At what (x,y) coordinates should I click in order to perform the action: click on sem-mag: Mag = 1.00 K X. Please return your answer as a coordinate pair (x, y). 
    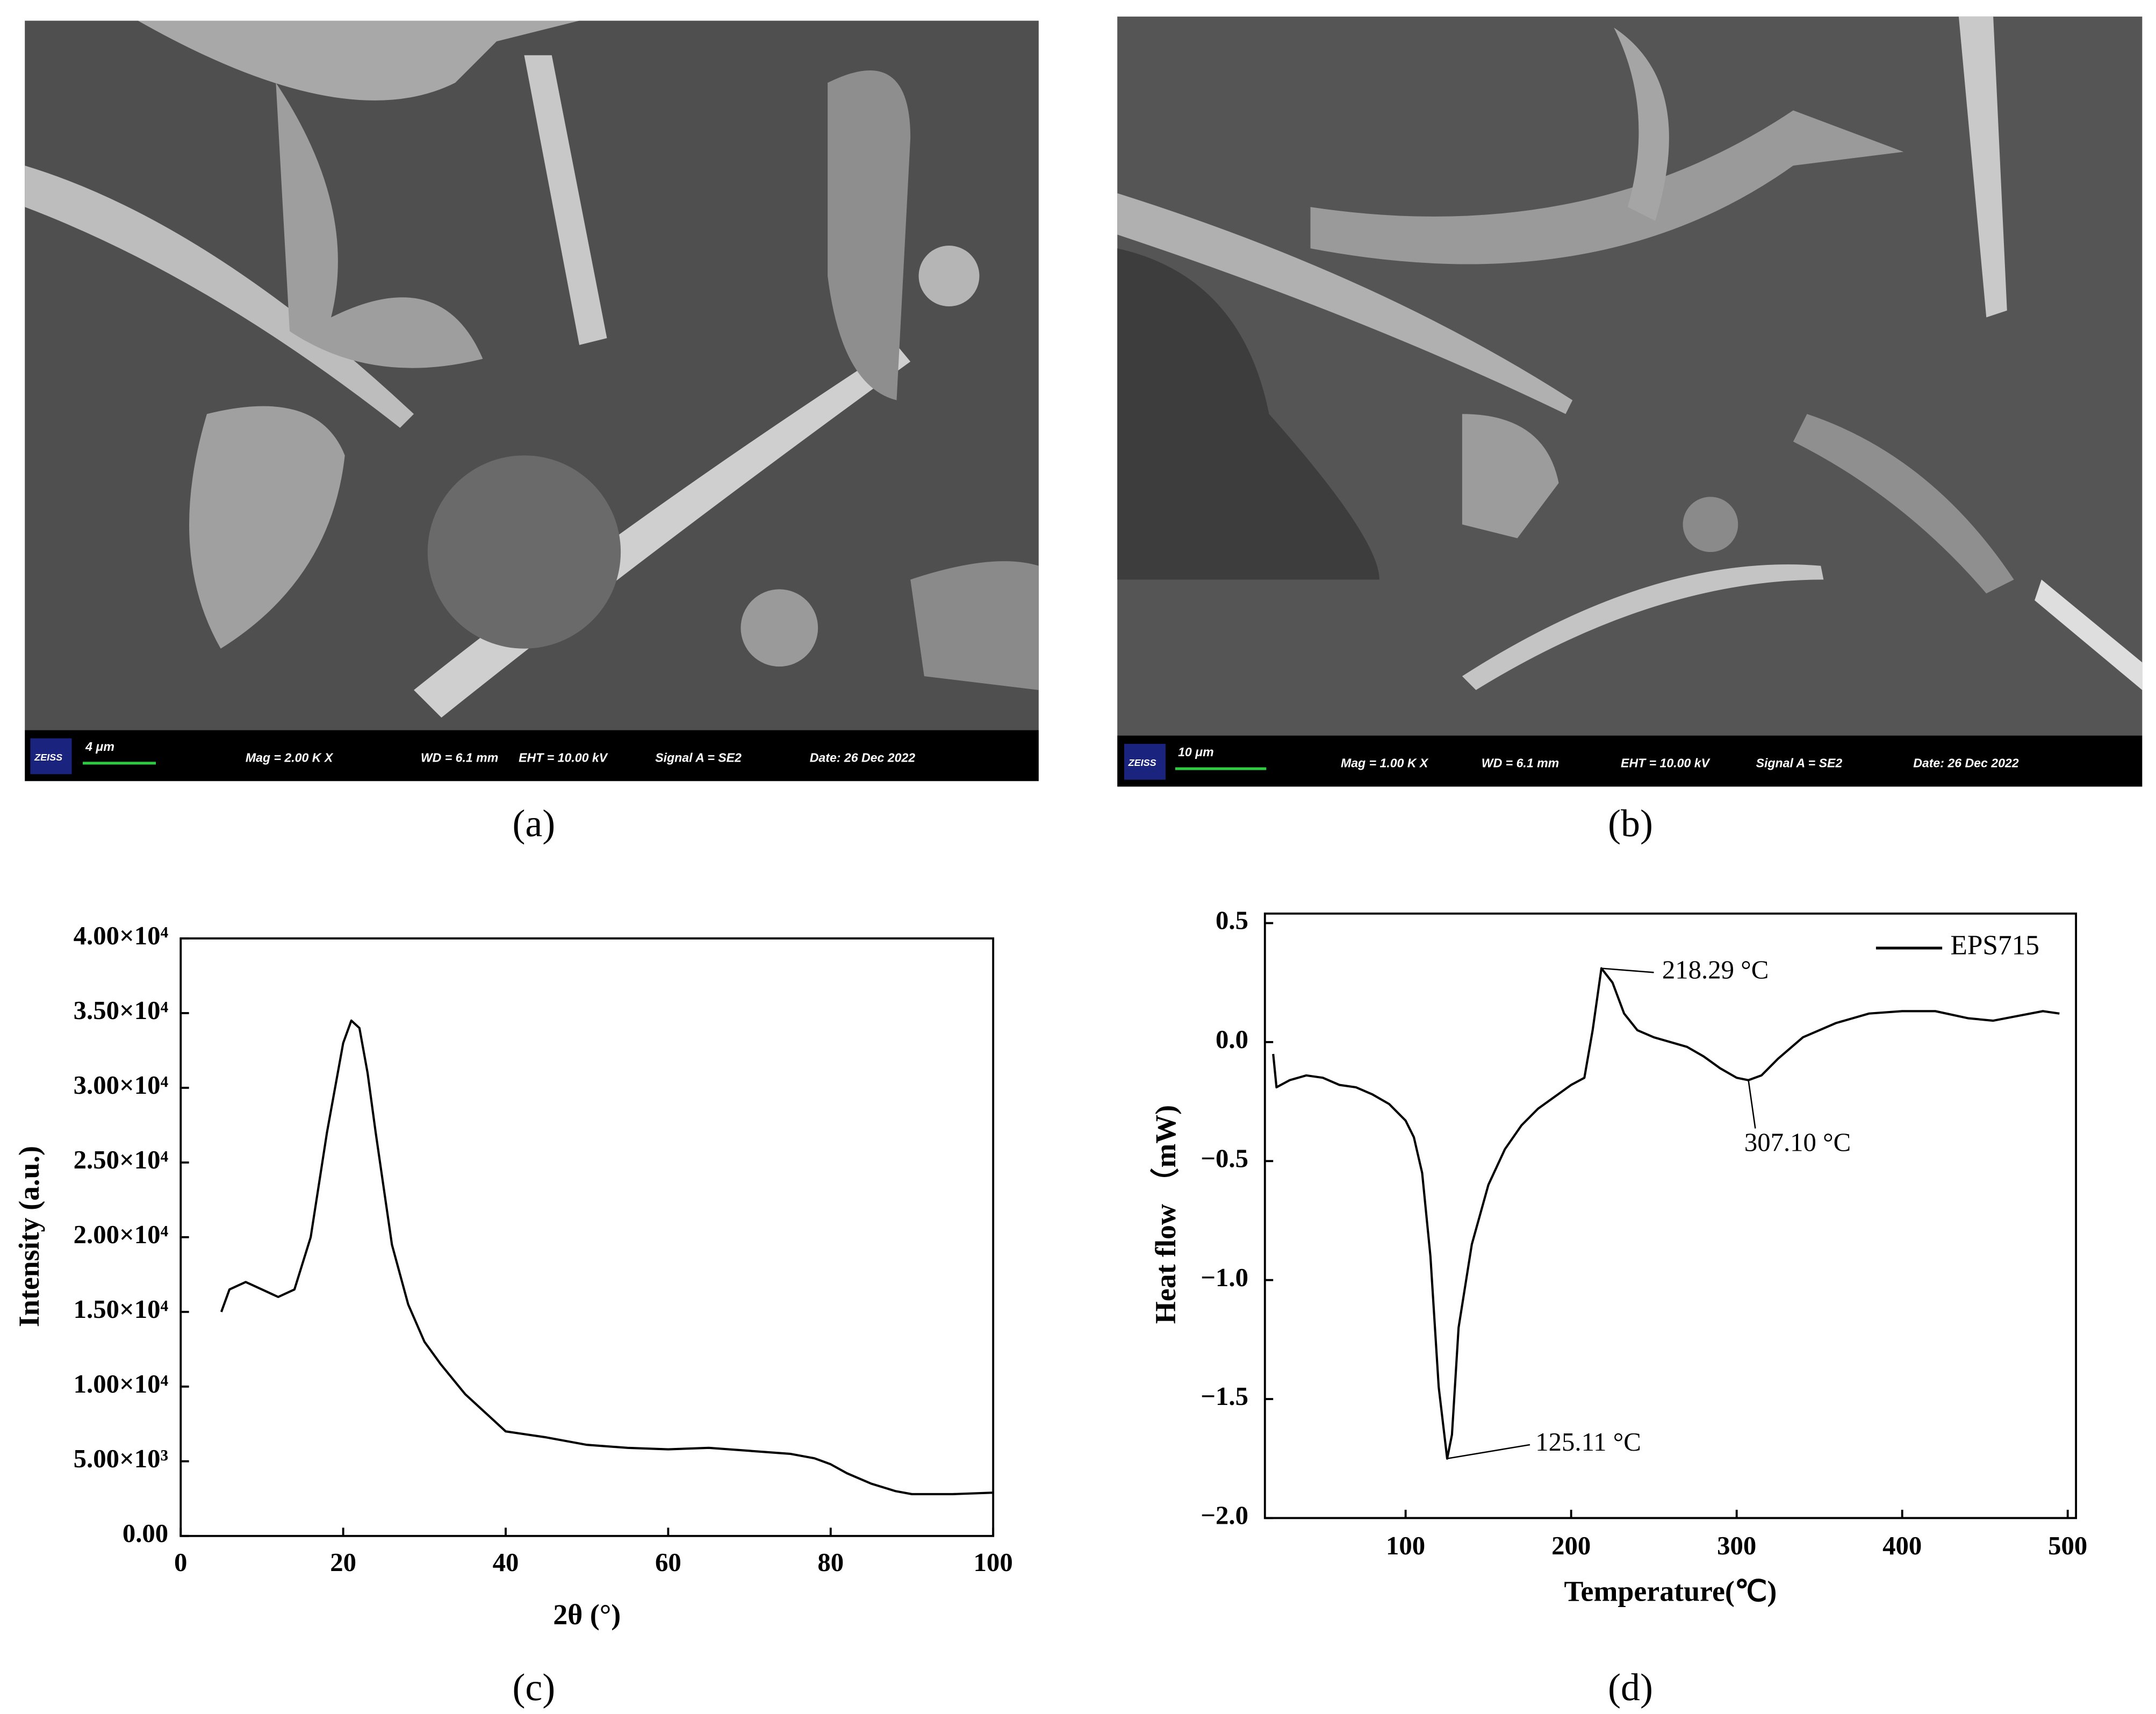
    Looking at the image, I should click on (1385, 763).